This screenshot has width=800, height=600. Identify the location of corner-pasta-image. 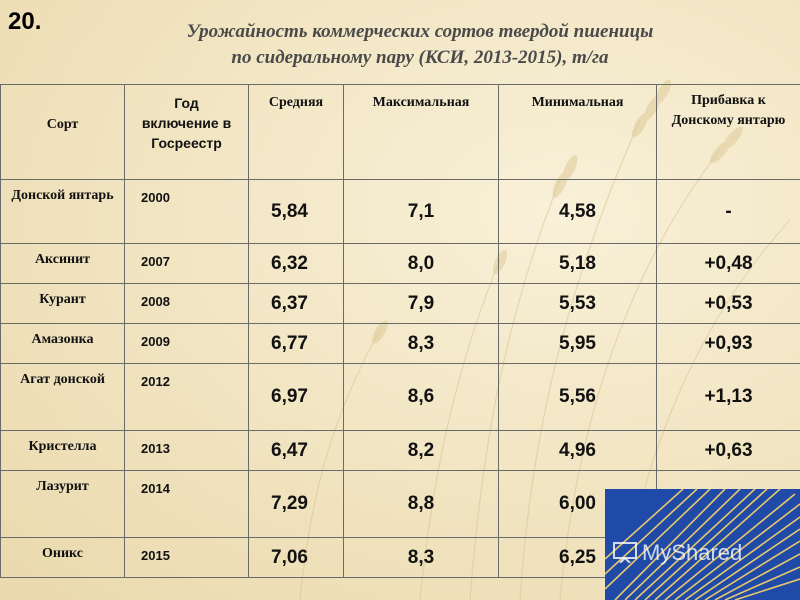
(702, 544).